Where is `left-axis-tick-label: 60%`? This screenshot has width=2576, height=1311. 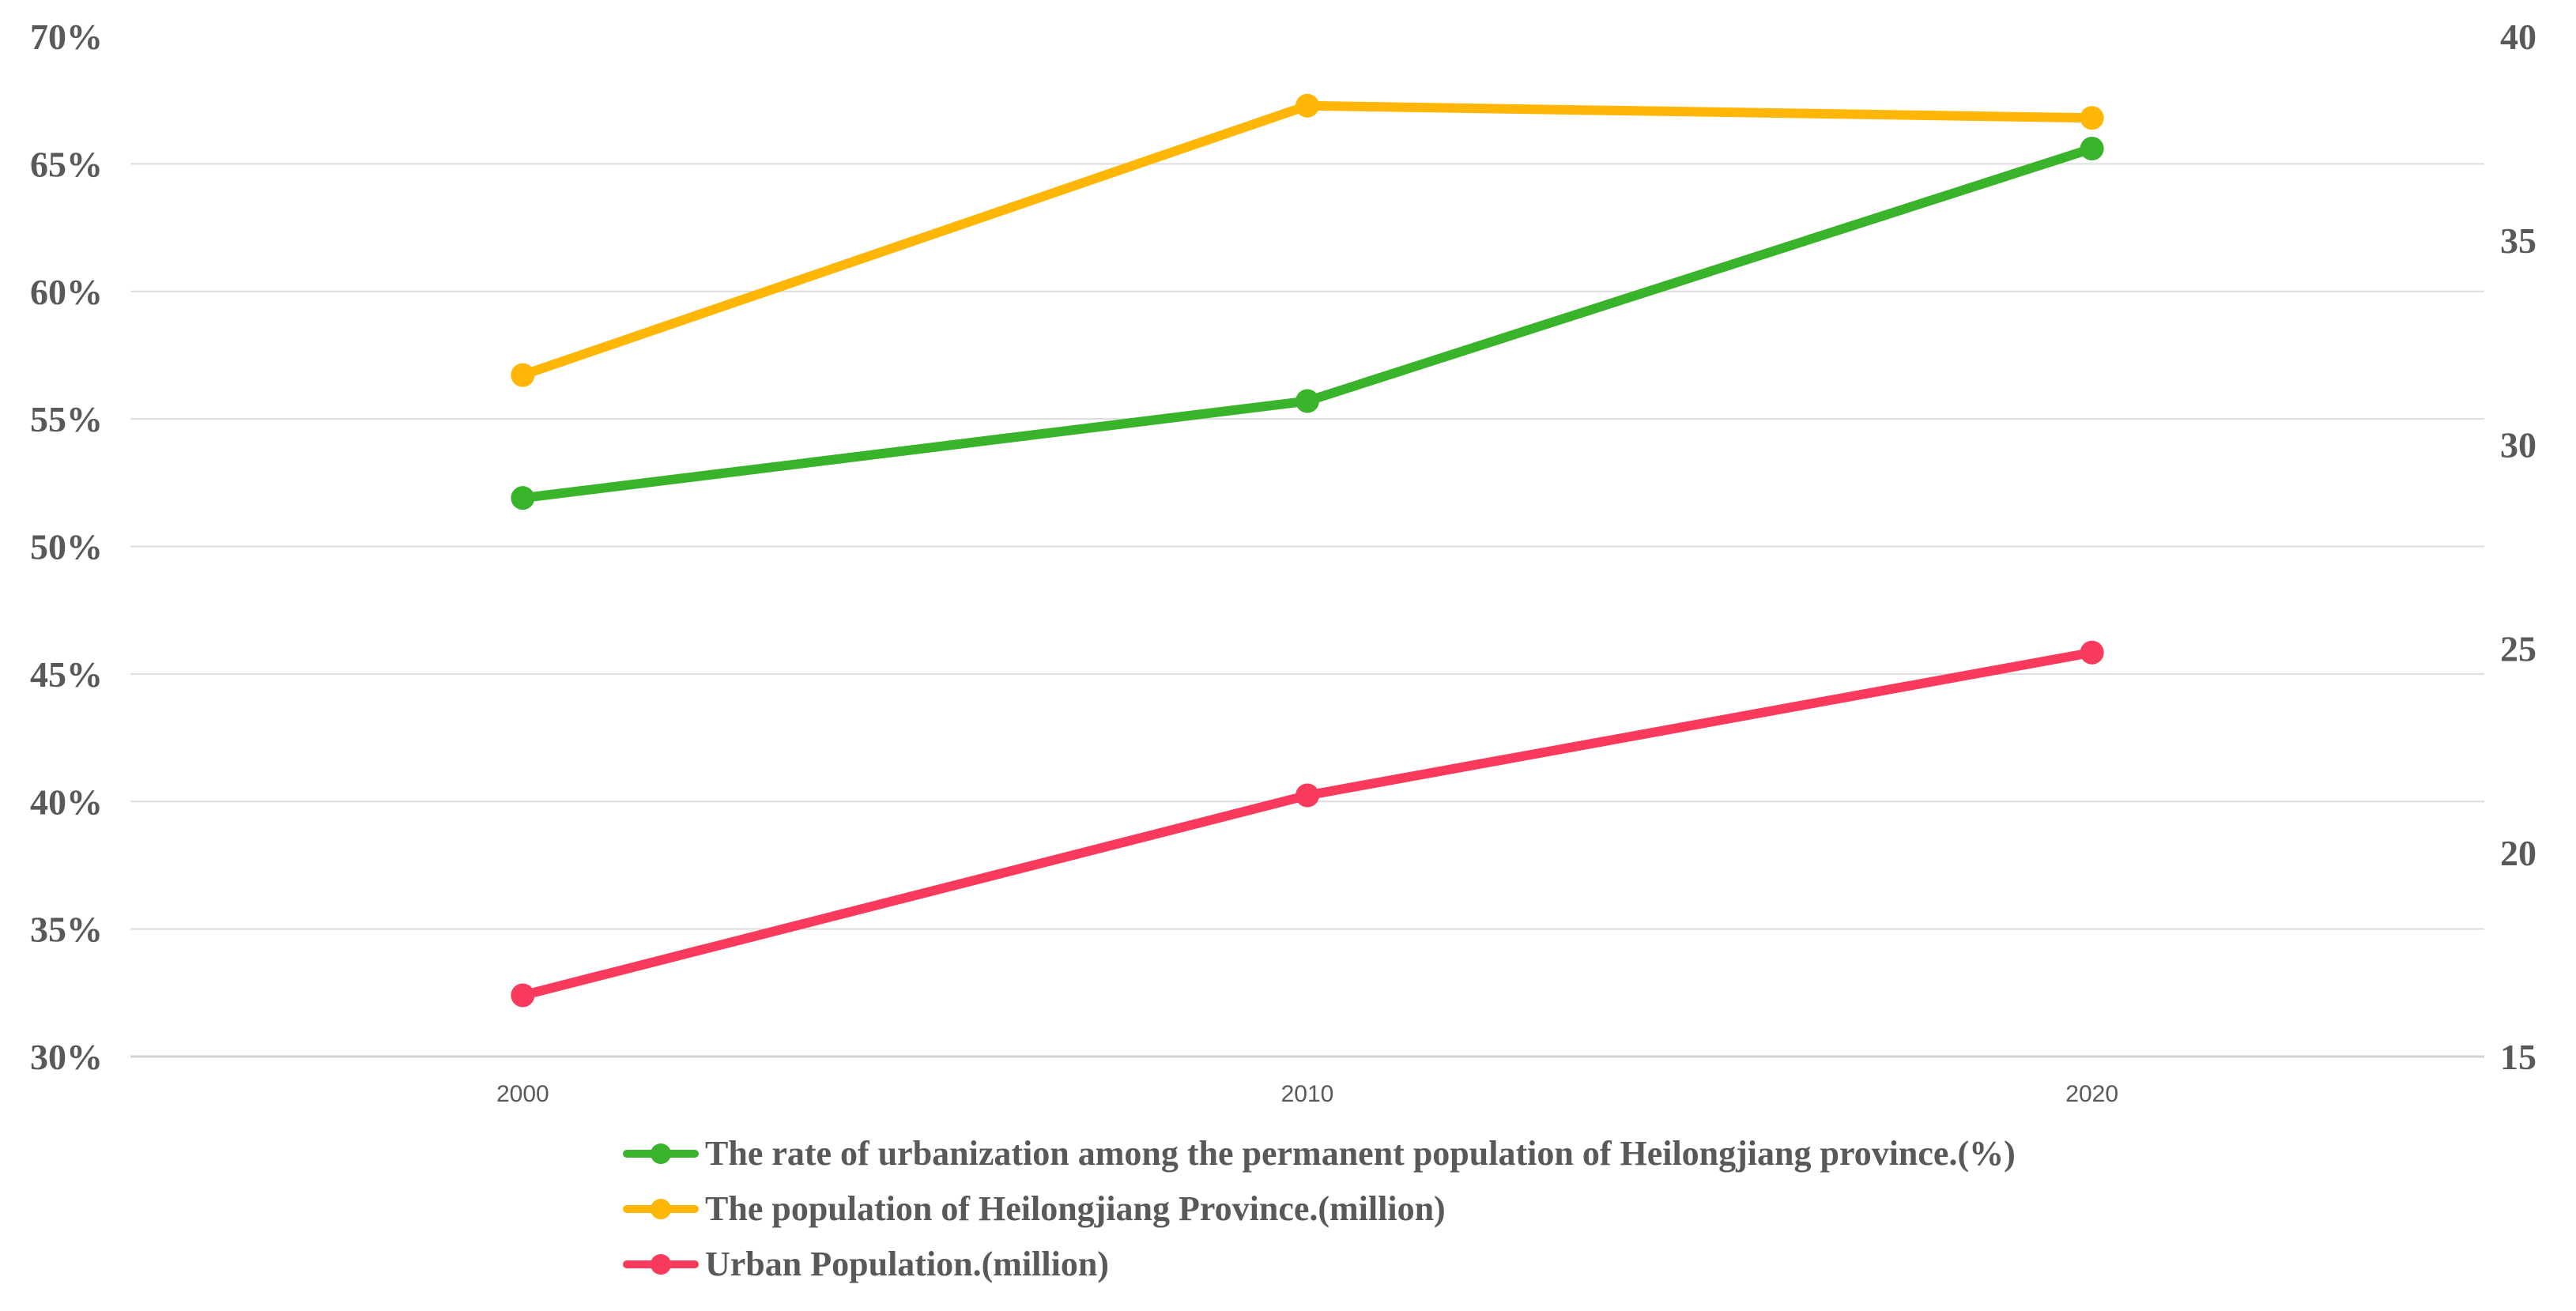
left-axis-tick-label: 60% is located at coordinates (66, 292).